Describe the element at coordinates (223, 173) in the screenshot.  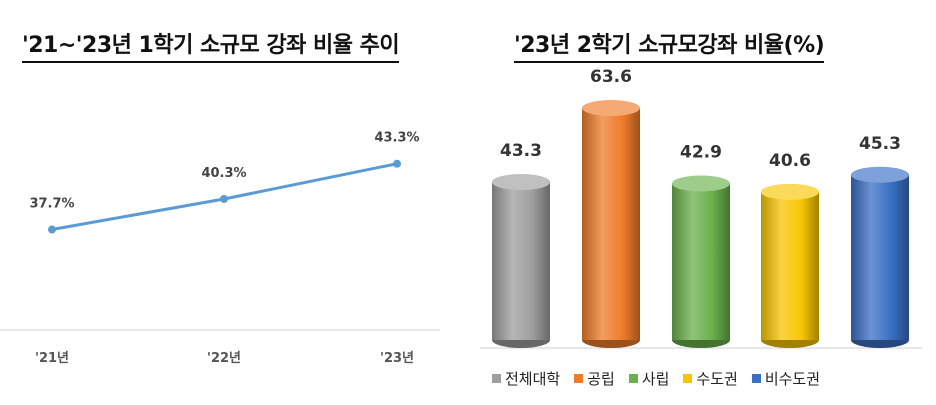
I see `line-data-label: 40.3%` at that location.